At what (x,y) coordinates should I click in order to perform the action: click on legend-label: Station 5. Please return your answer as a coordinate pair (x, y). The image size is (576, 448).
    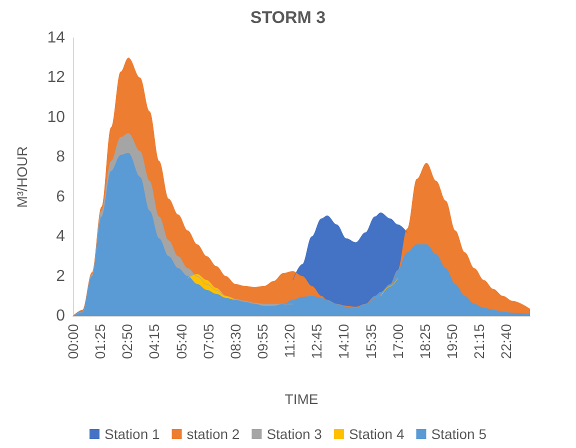
    Looking at the image, I should click on (459, 434).